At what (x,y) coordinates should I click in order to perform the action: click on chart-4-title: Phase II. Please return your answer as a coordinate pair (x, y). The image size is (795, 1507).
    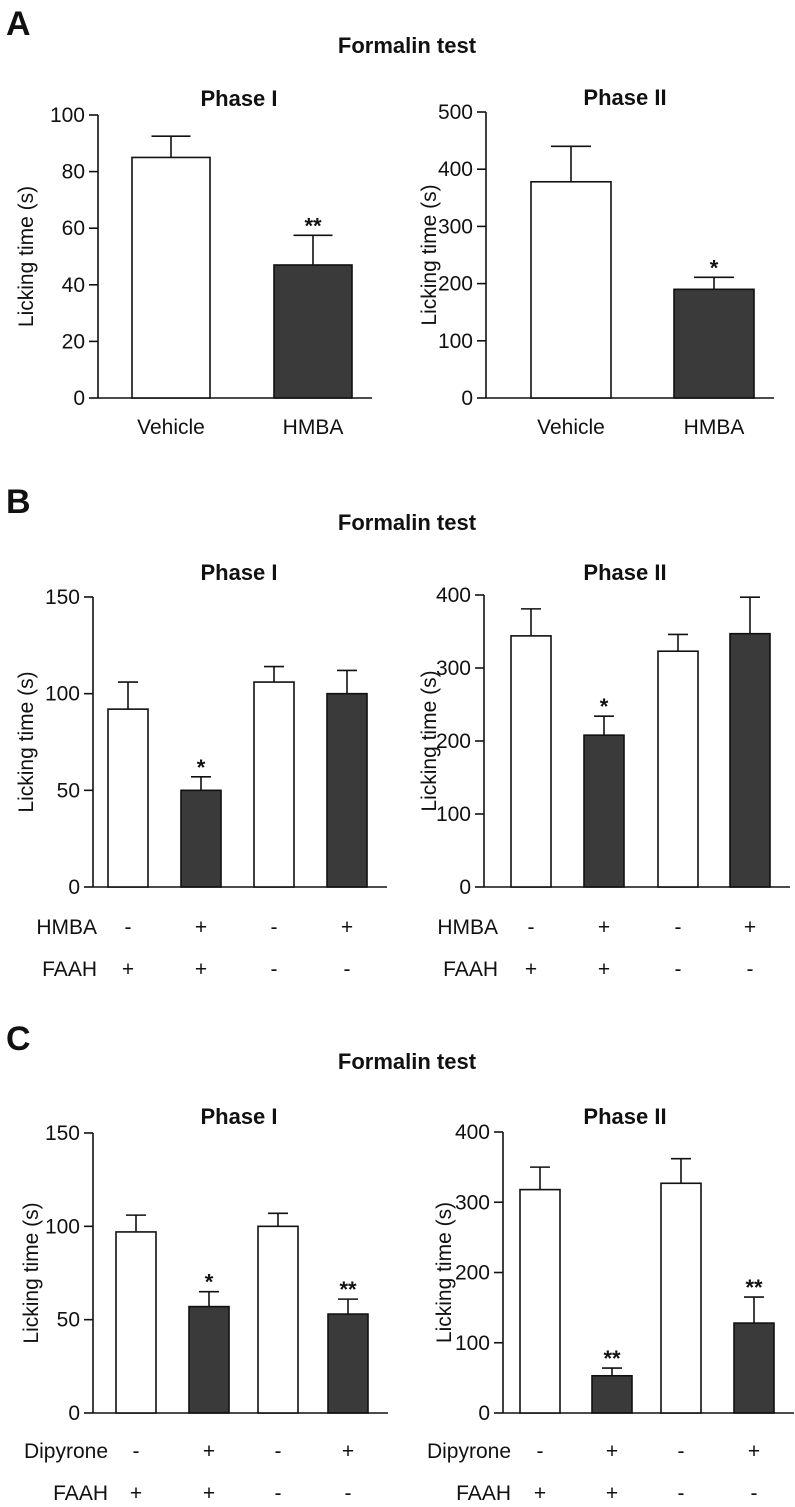
    Looking at the image, I should click on (624, 572).